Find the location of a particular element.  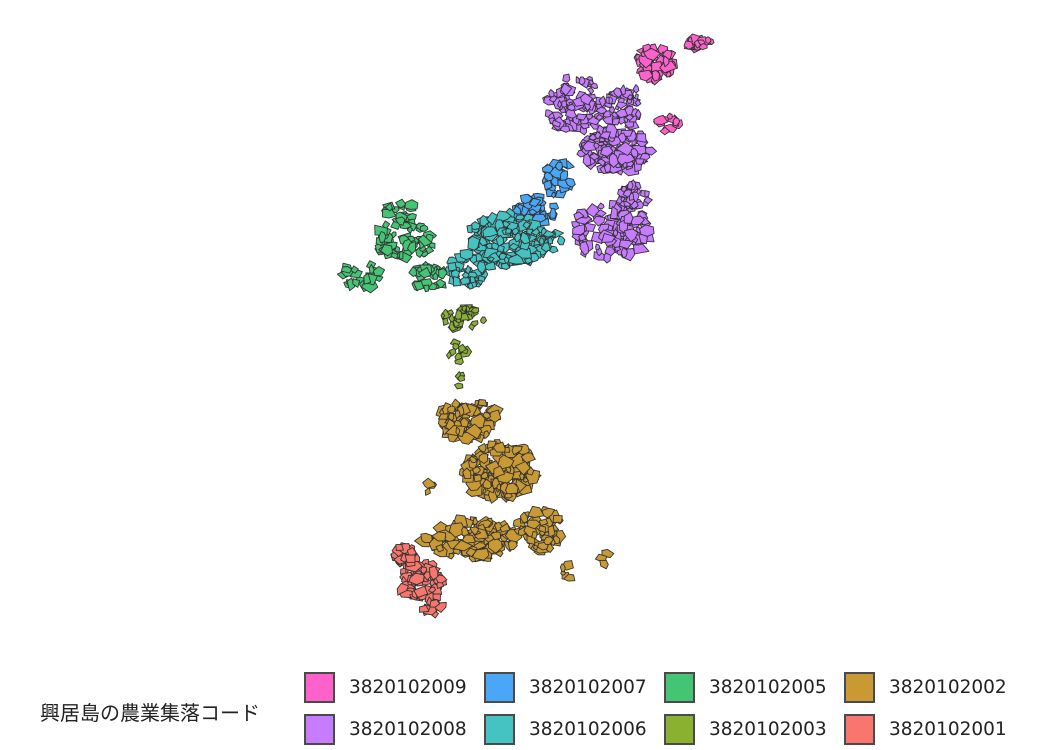

legend-label: 3820102006 is located at coordinates (588, 729).